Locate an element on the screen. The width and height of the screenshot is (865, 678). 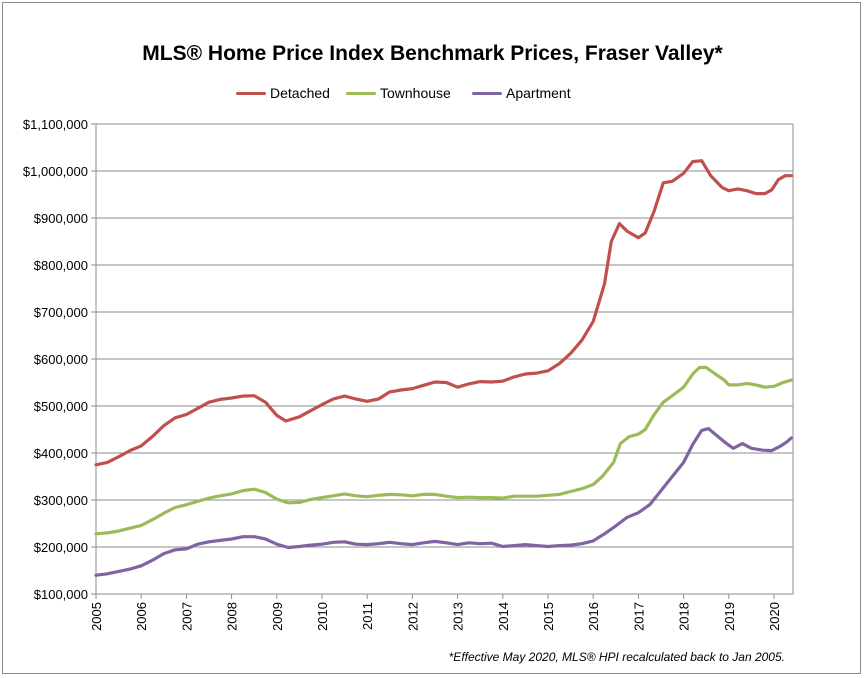
y-tick-label: $300,000 is located at coordinates (61, 500).